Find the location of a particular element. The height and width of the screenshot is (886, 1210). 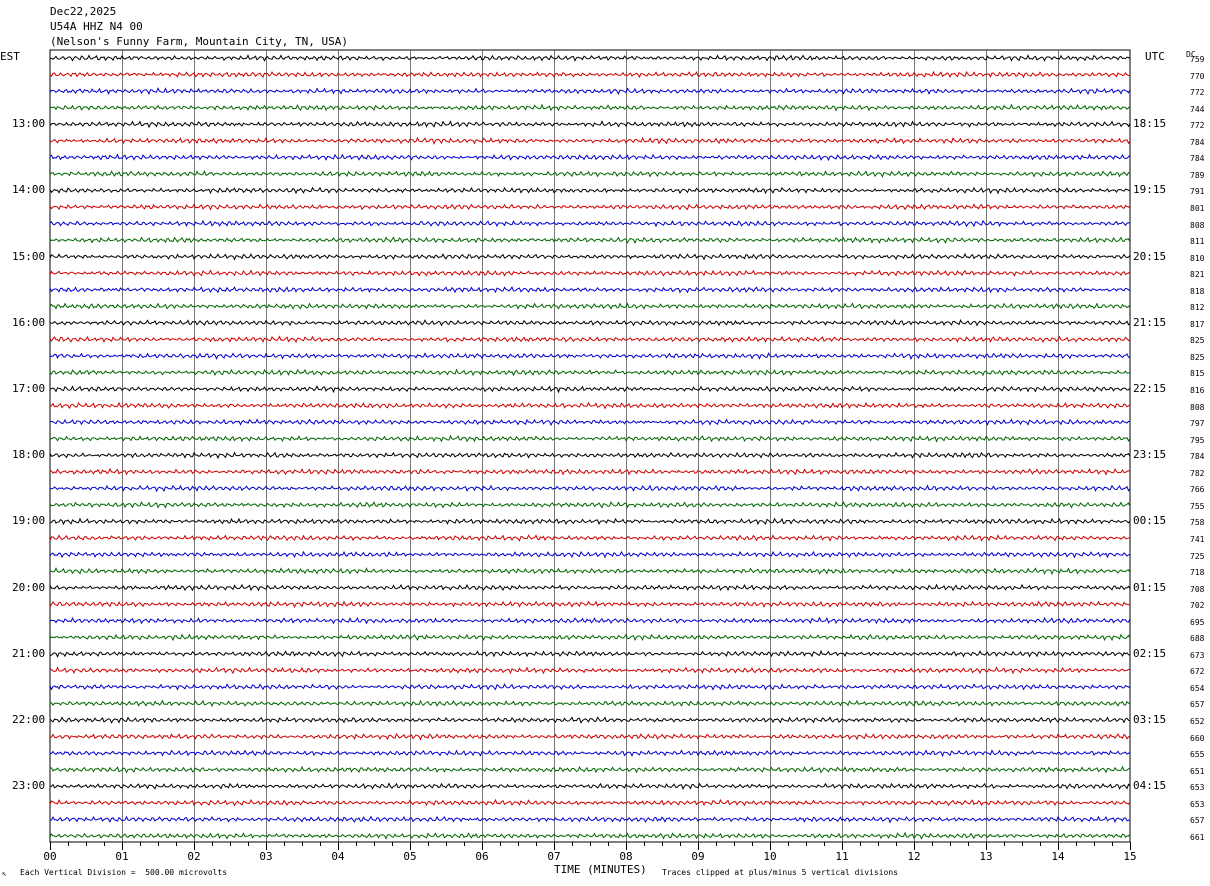

utc-time-label: 21:15 is located at coordinates (1150, 322).